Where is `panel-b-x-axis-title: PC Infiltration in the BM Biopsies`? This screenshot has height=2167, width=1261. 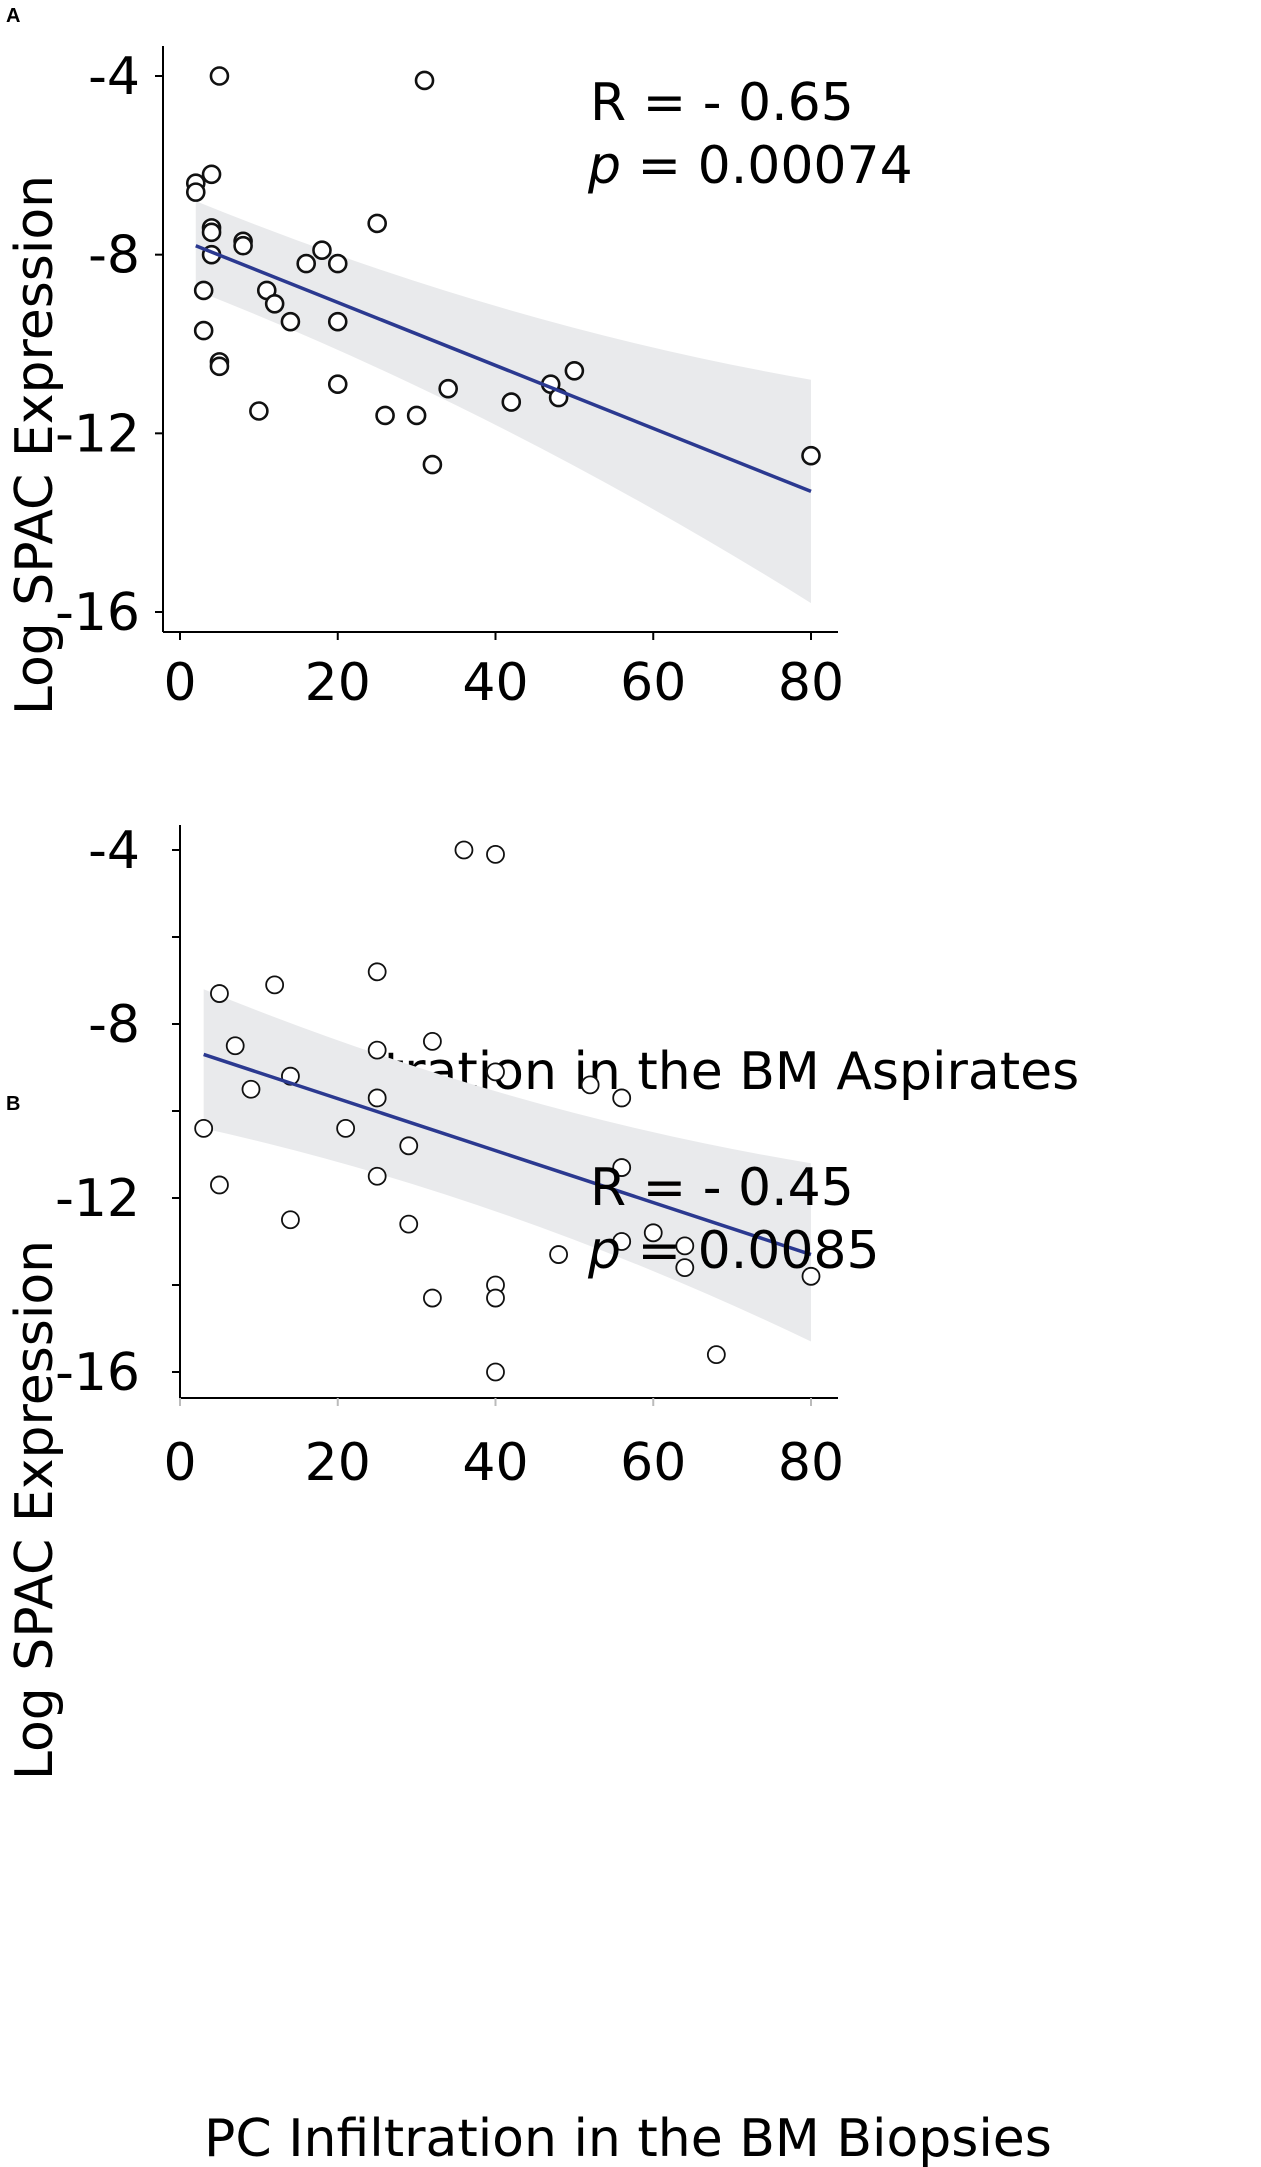 panel-b-x-axis-title: PC Infiltration in the BM Biopsies is located at coordinates (628, 2138).